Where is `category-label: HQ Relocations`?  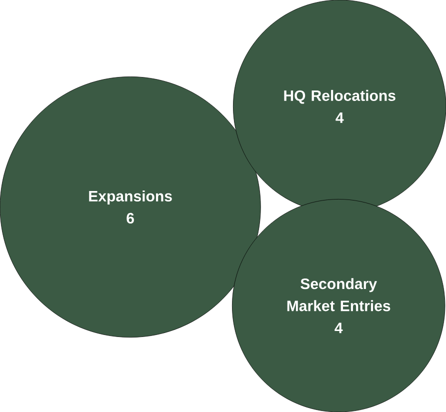
category-label: HQ Relocations is located at coordinates (340, 97).